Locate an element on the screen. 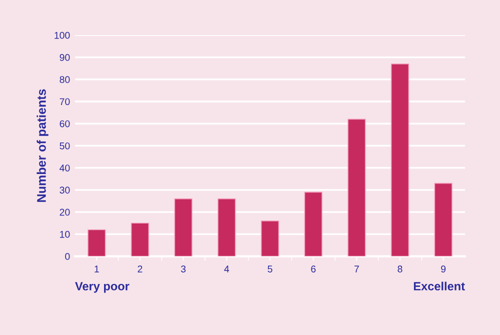 Image resolution: width=500 pixels, height=335 pixels. y-tick-label: 70 is located at coordinates (65, 102).